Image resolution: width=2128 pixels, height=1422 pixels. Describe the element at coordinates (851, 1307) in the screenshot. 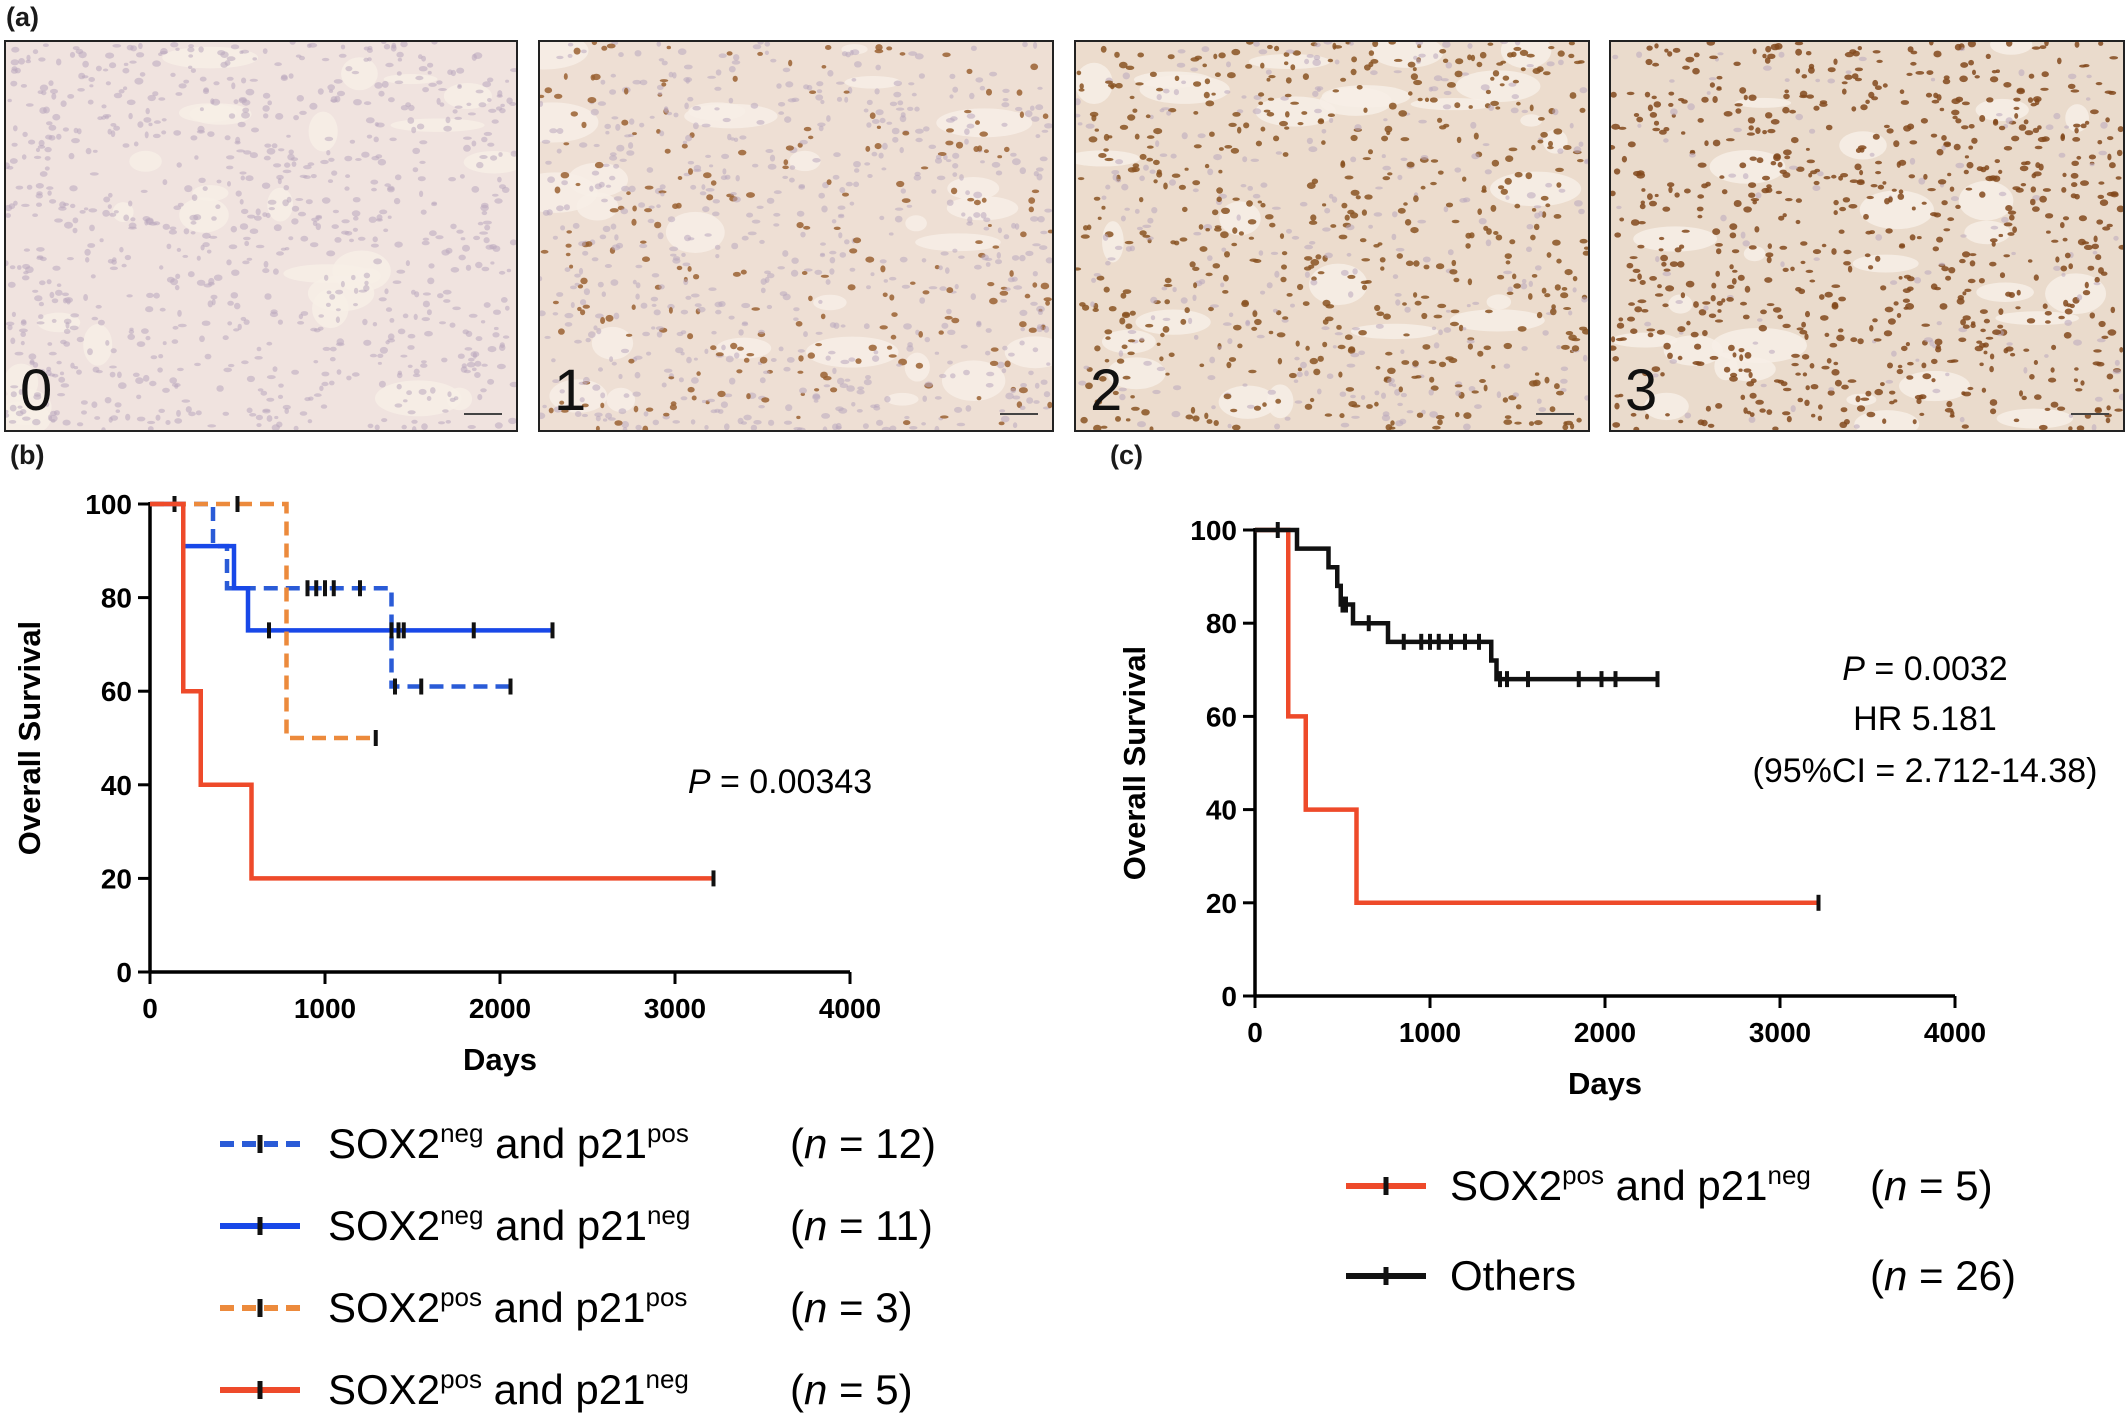

I see `legend-n: (n = 3)` at that location.